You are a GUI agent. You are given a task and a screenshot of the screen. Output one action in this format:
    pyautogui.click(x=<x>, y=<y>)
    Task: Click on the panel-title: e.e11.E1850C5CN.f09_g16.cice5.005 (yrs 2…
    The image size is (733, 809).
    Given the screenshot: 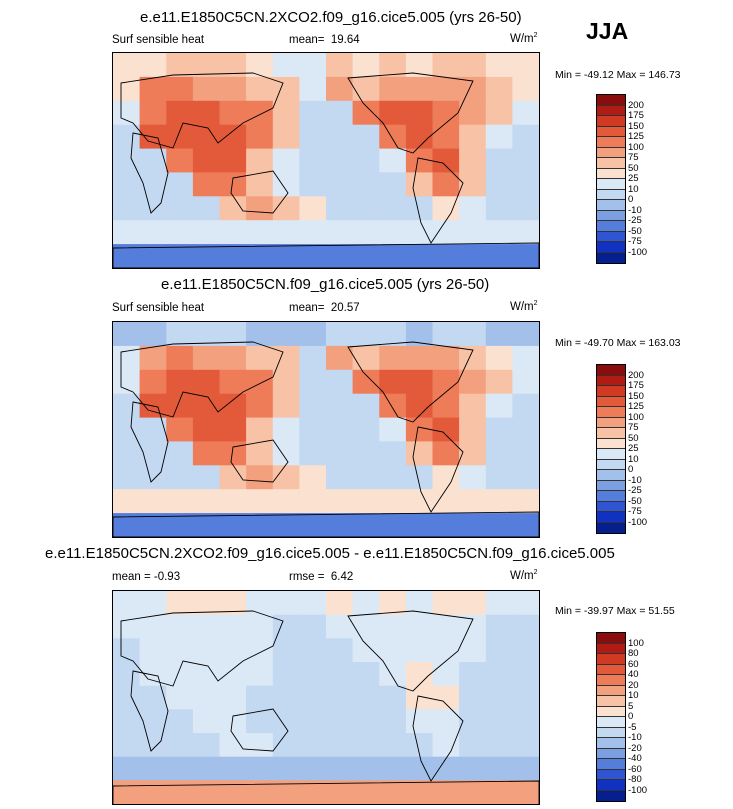 What is the action you would take?
    pyautogui.click(x=325, y=284)
    